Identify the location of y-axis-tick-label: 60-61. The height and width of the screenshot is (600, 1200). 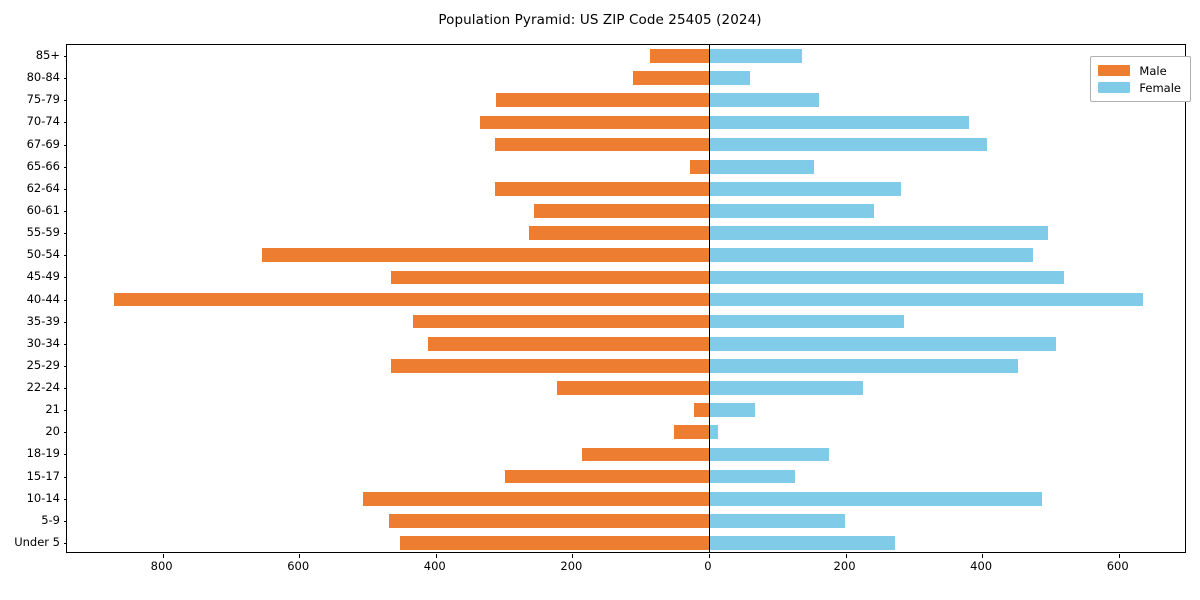
(43, 209).